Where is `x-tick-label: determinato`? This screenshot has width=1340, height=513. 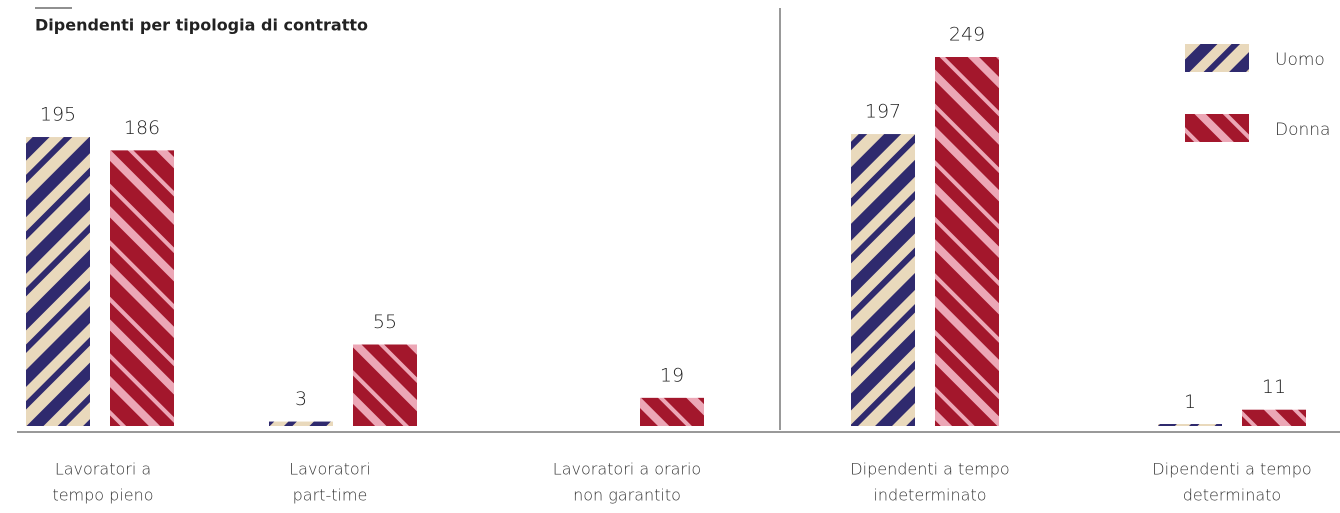
x-tick-label: determinato is located at coordinates (1232, 495).